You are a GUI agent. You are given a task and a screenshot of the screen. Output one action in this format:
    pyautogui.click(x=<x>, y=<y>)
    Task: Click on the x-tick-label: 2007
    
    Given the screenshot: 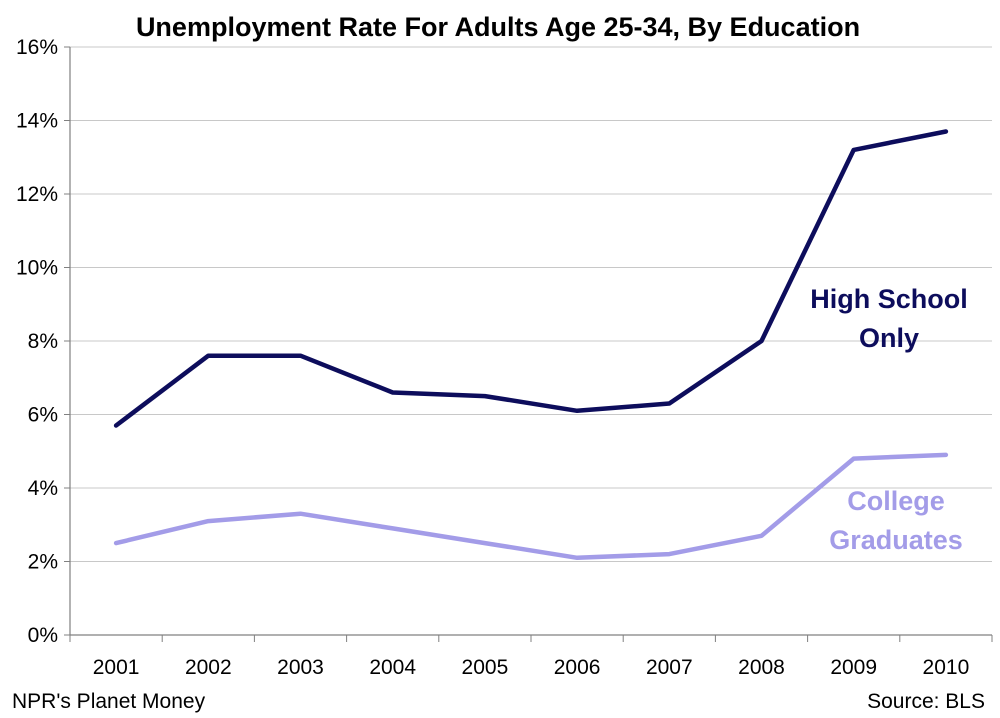 What is the action you would take?
    pyautogui.click(x=669, y=667)
    